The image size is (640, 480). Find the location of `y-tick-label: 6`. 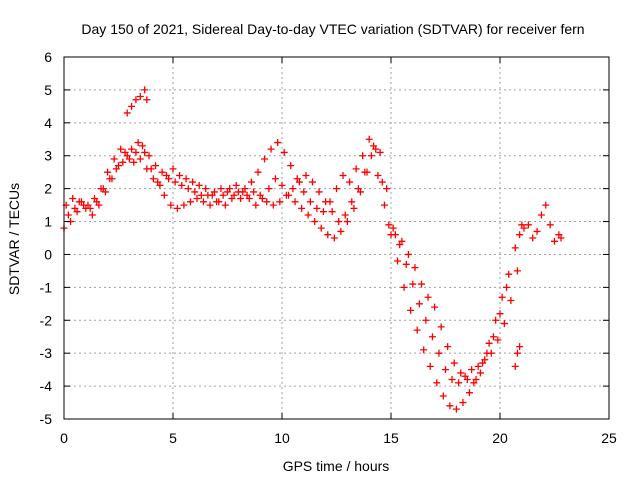

y-tick-label: 6 is located at coordinates (48, 57).